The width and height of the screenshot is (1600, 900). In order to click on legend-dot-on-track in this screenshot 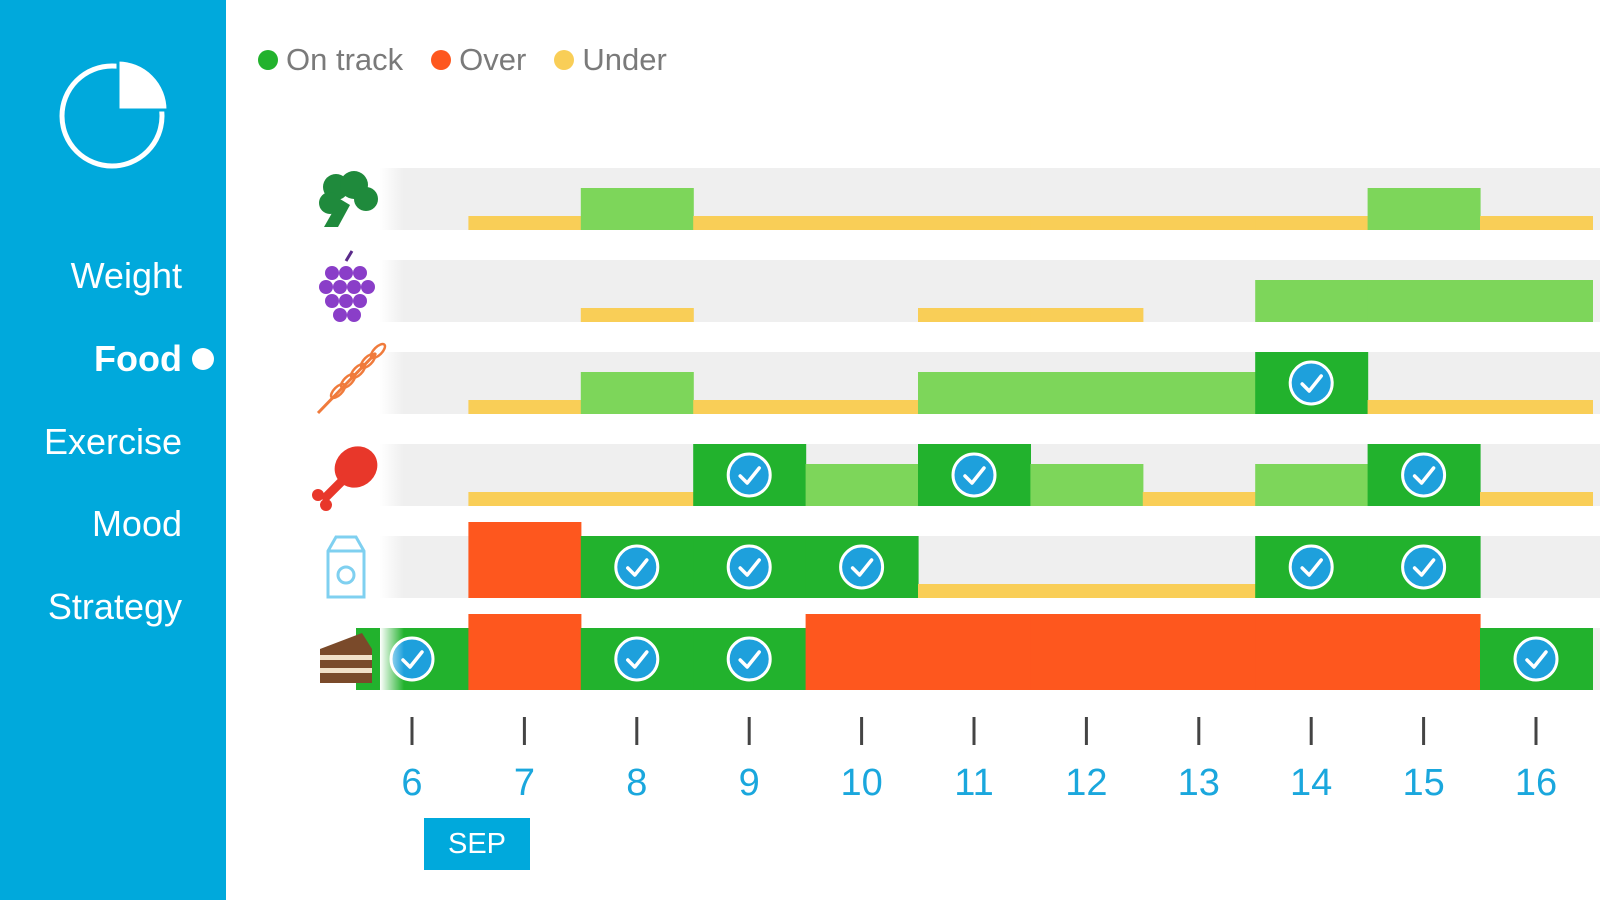, I will do `click(268, 60)`.